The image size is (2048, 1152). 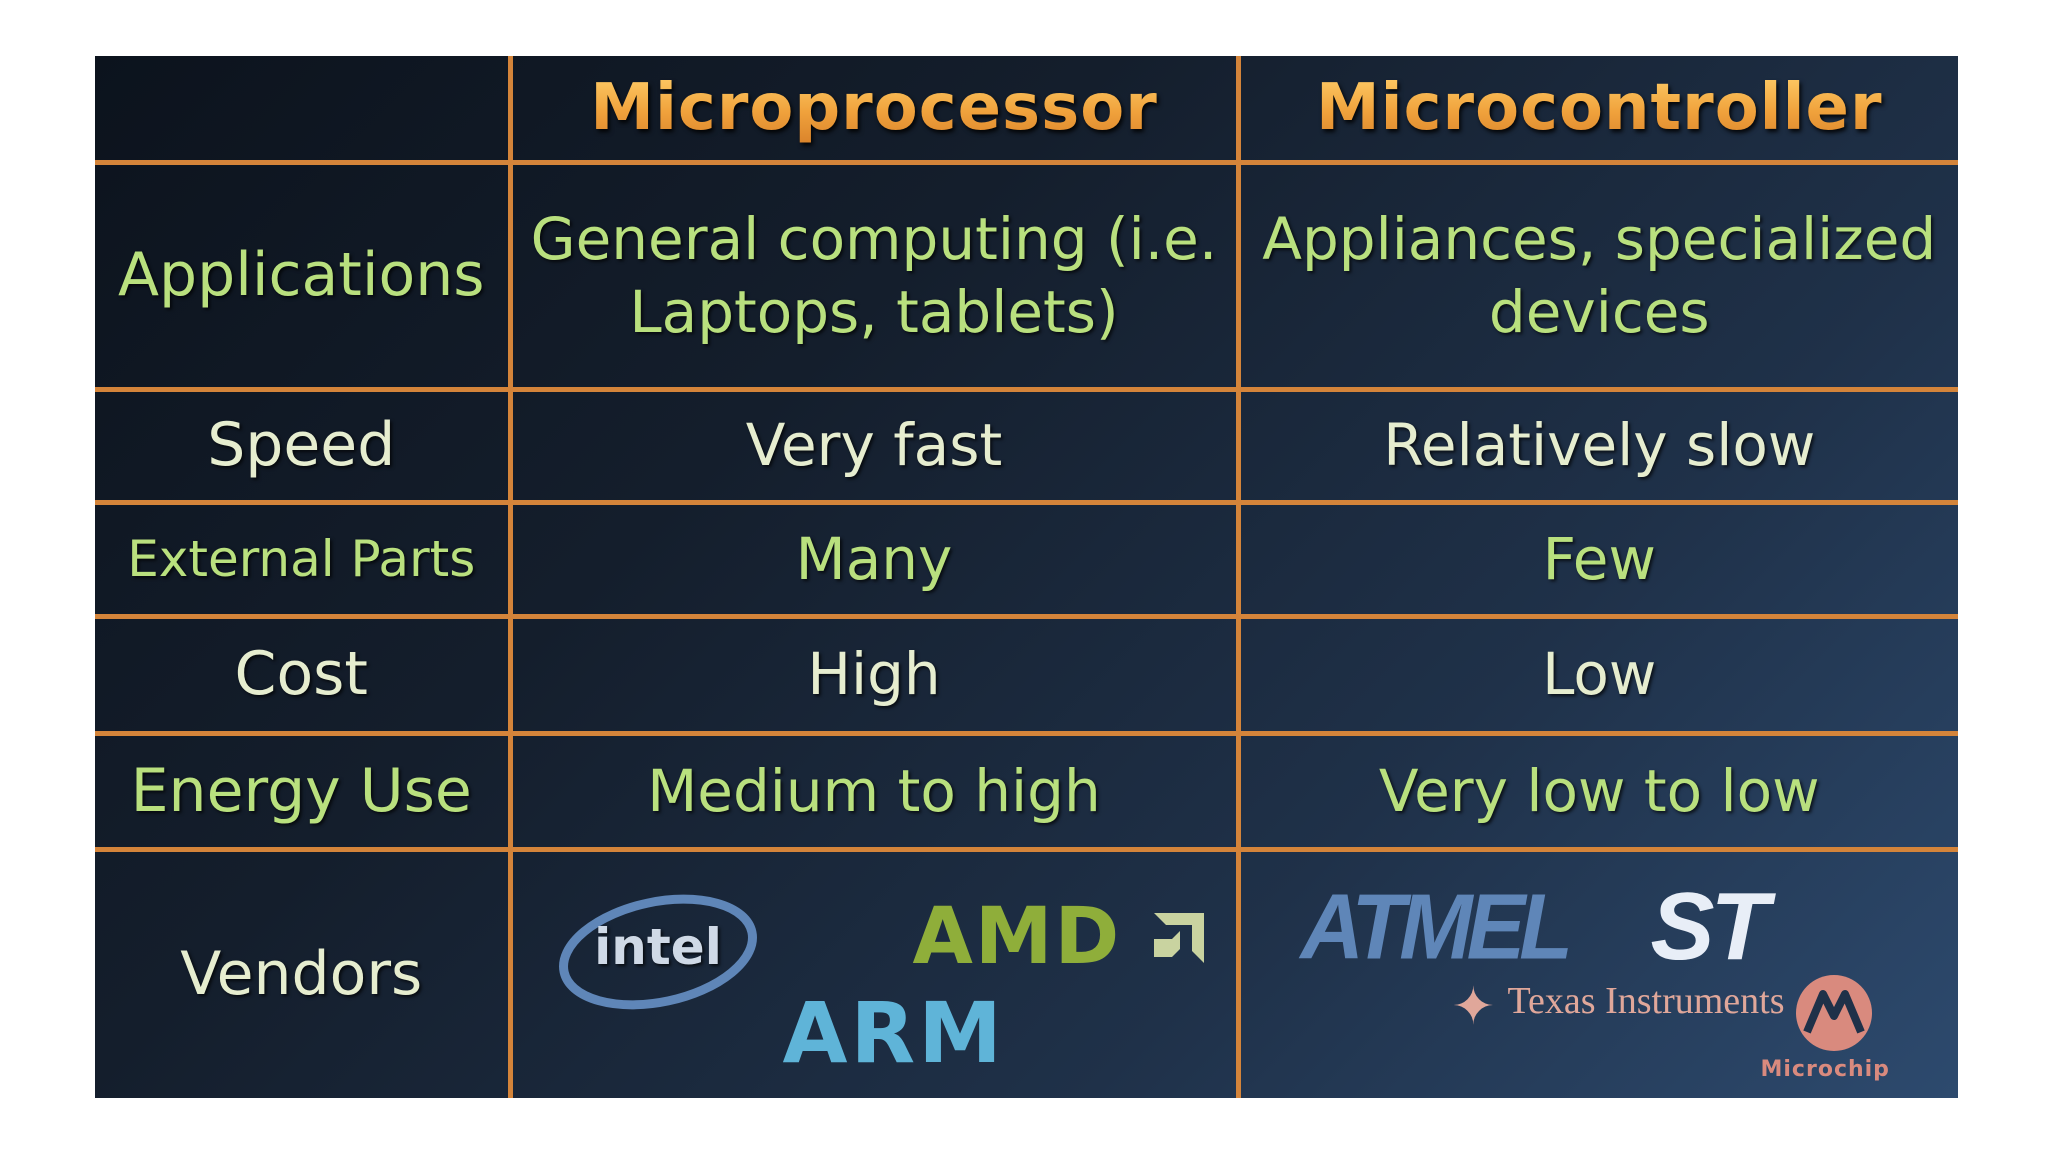 What do you see at coordinates (874, 559) in the screenshot?
I see `cell-external-parts-microprocessor: Many` at bounding box center [874, 559].